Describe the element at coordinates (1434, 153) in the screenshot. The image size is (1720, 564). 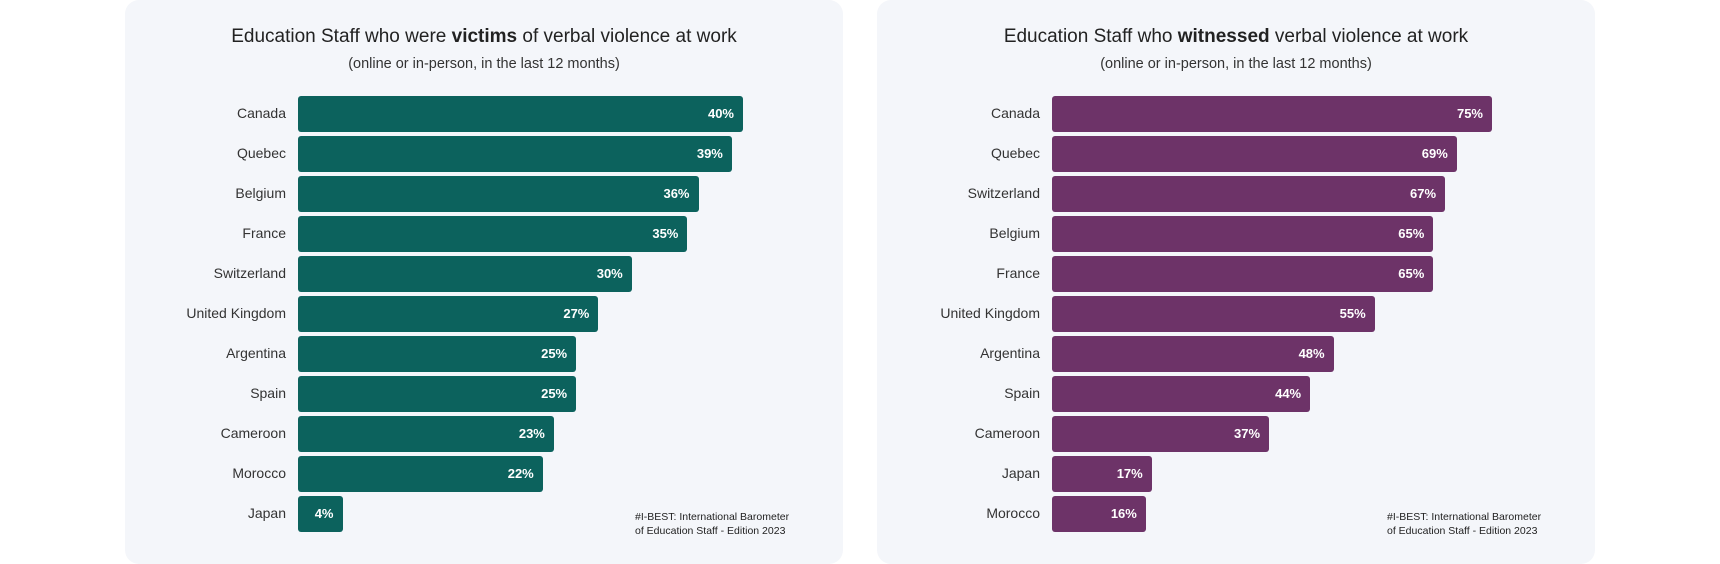
I see `bar-value-label: 69%` at that location.